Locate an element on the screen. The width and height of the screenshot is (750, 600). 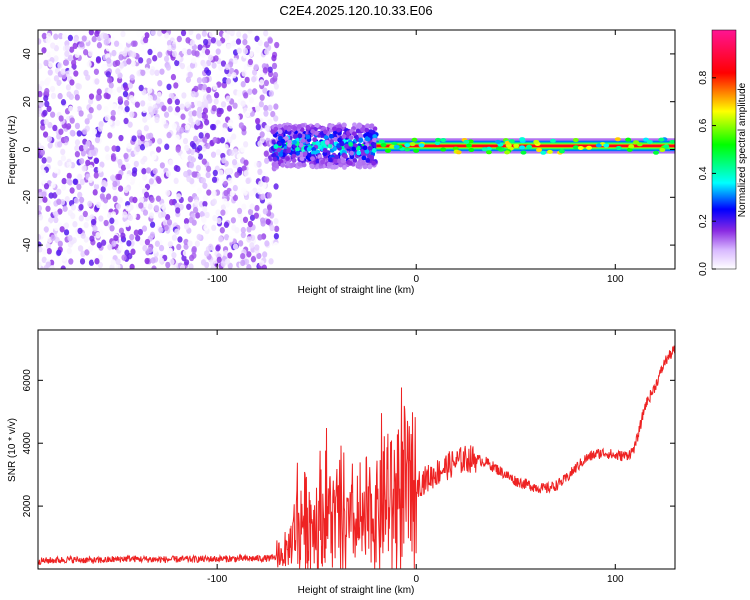
x-tick-label: 100 is located at coordinates (615, 279).